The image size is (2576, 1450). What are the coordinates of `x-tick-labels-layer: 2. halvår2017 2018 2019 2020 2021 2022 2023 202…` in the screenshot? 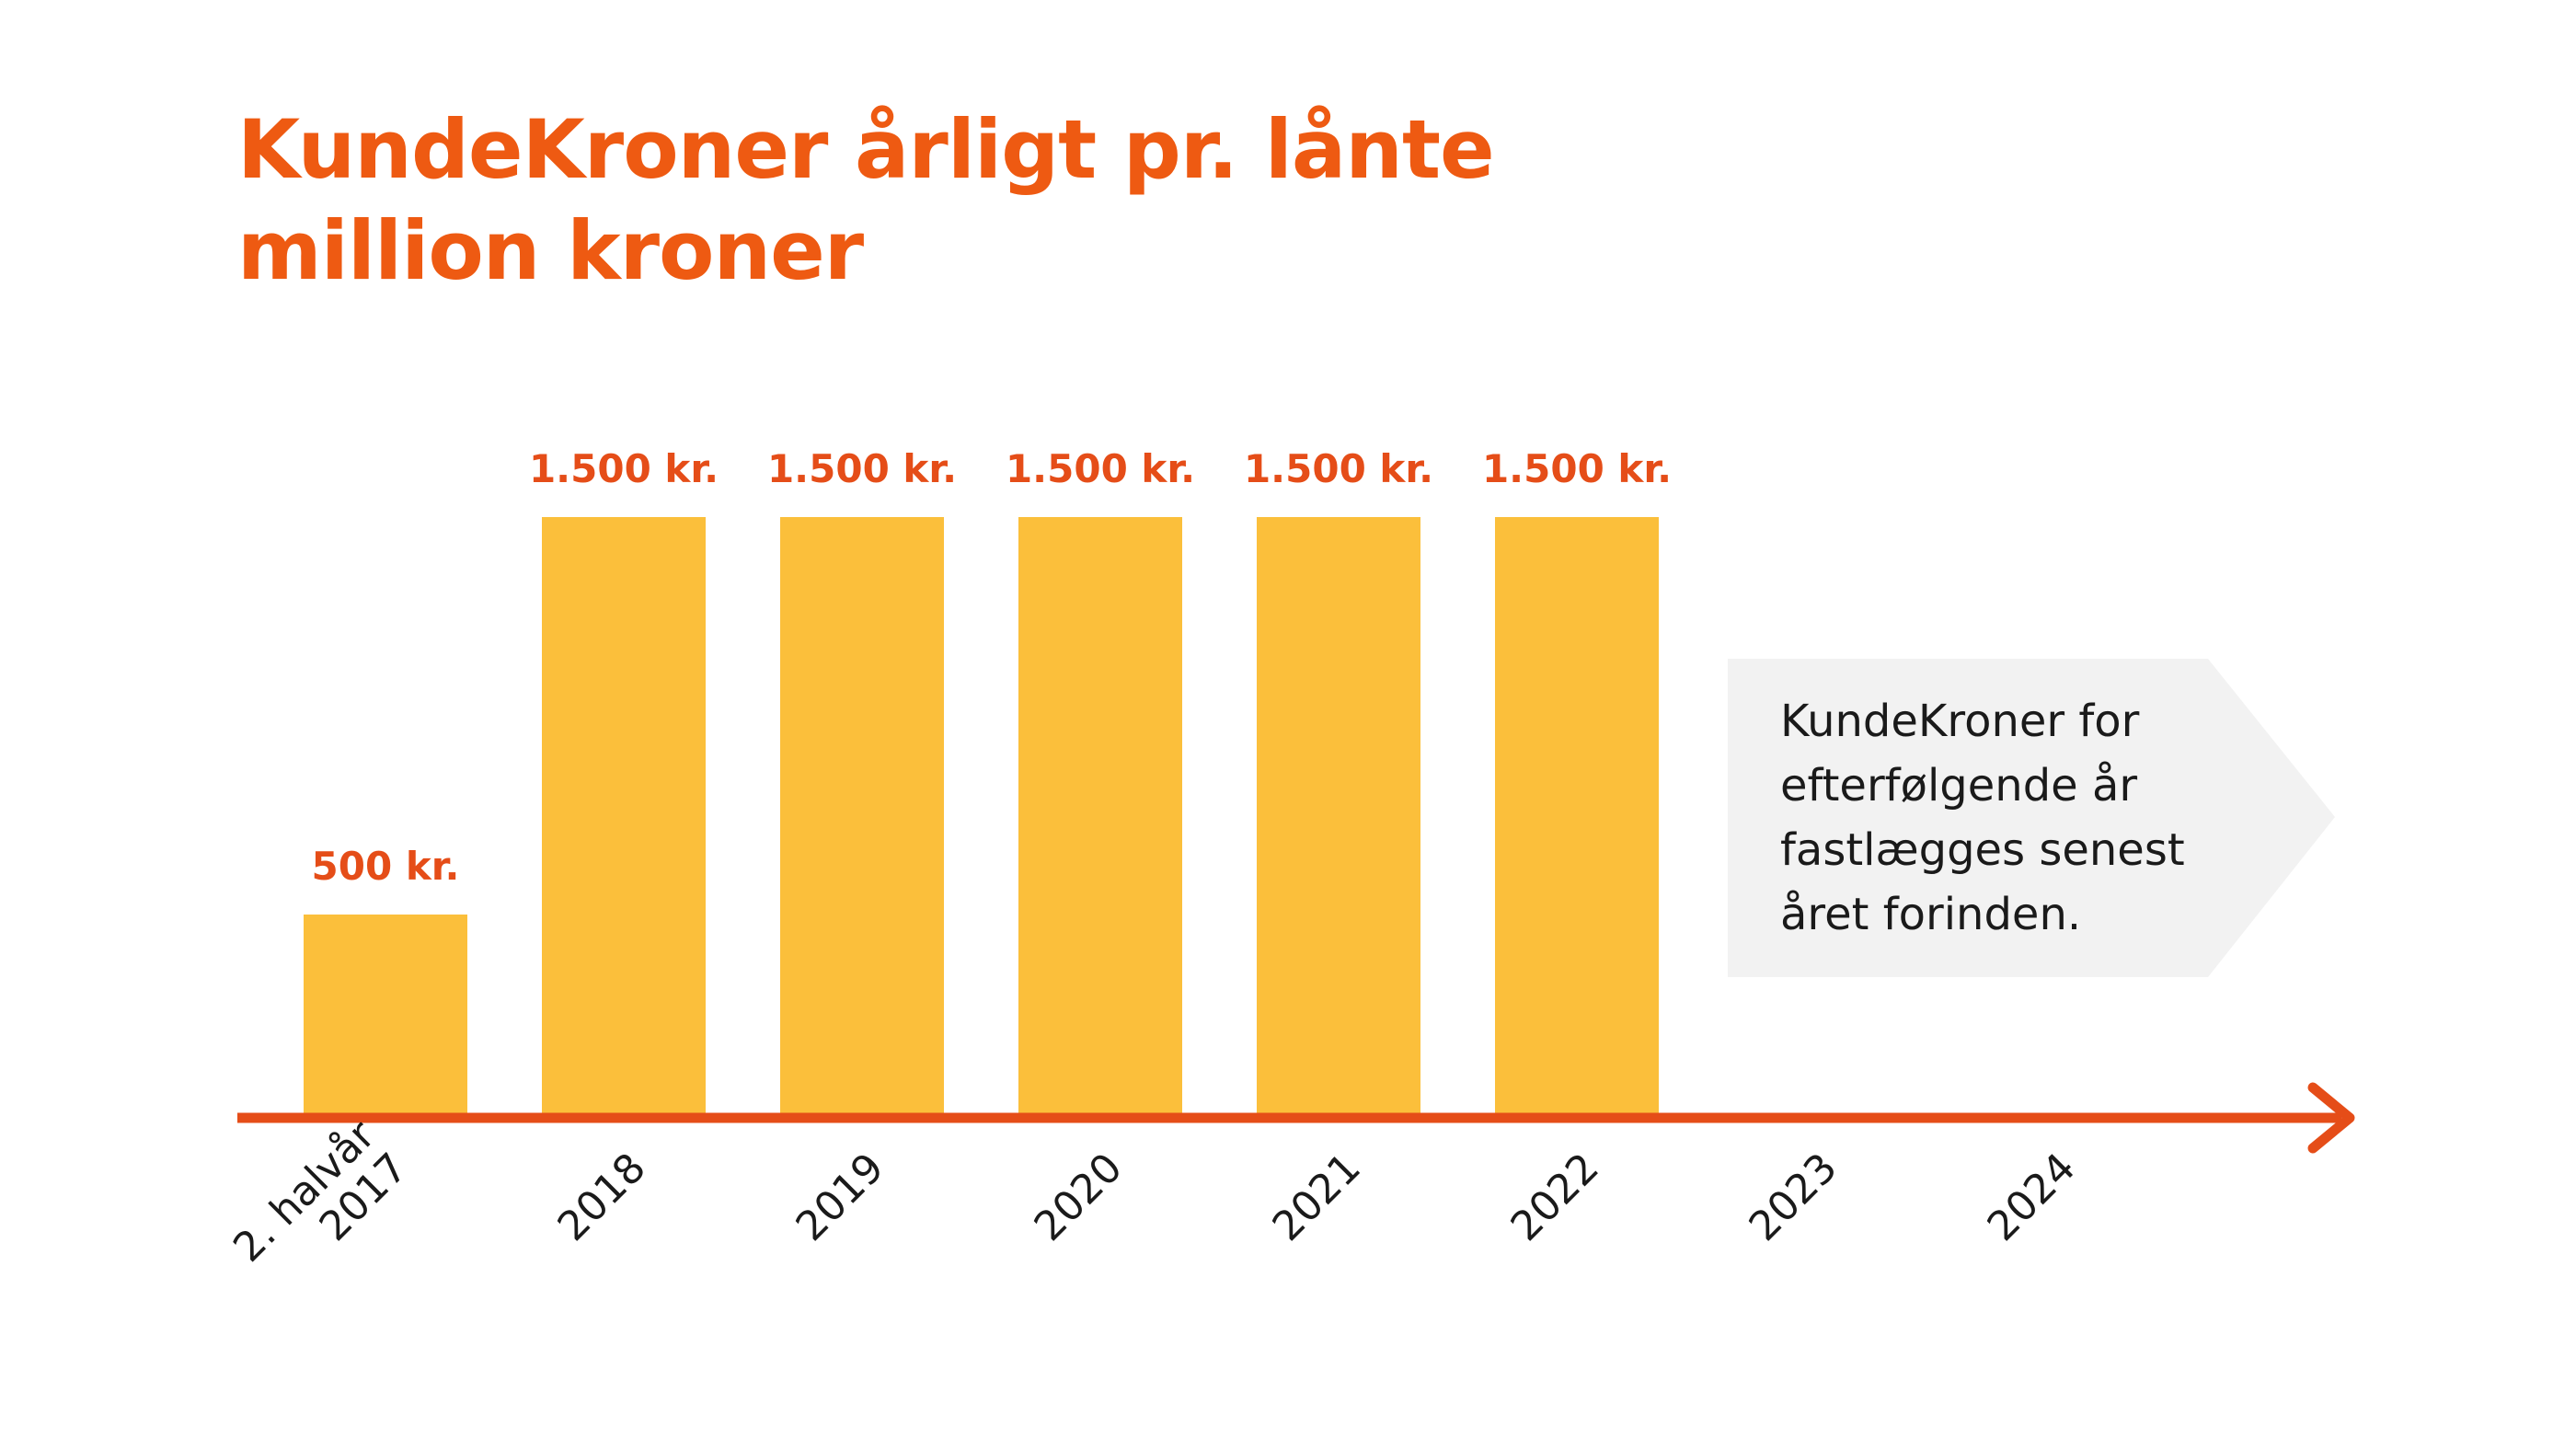 It's located at (1154, 1207).